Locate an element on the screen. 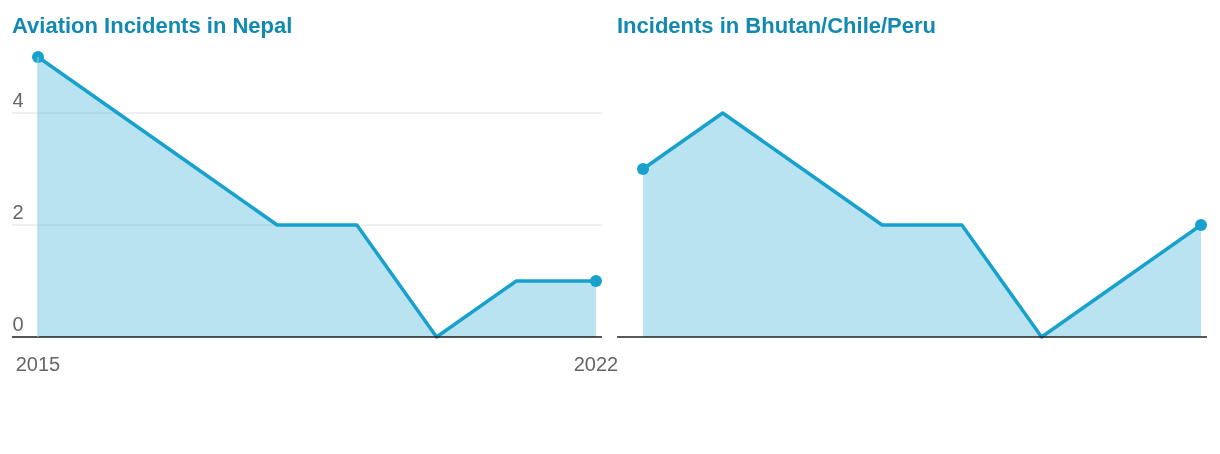 The image size is (1220, 454). x-tick-label: 2022 is located at coordinates (596, 364).